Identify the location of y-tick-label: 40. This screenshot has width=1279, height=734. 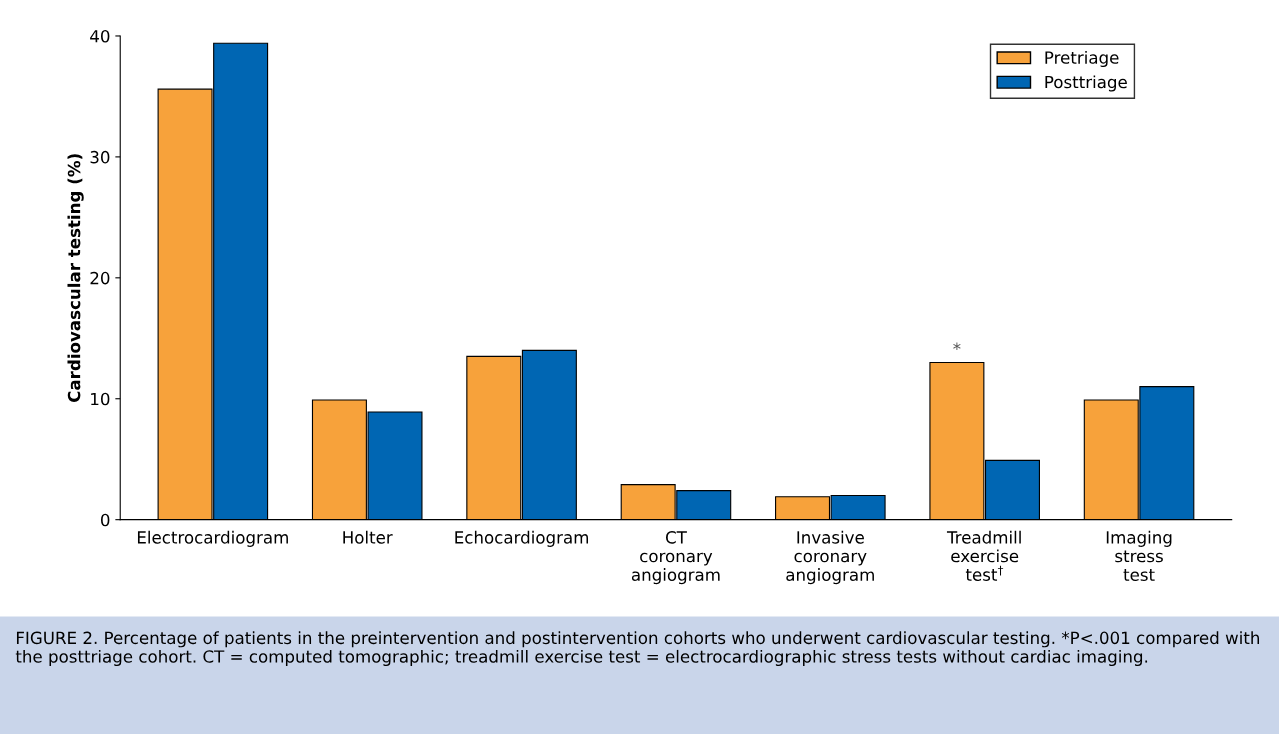
(100, 36).